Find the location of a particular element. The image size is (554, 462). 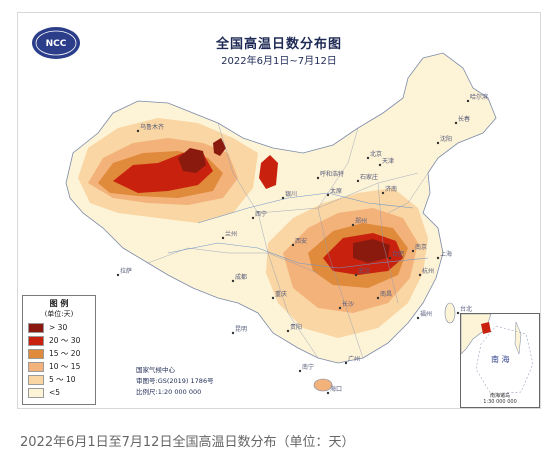

taiwan-island is located at coordinates (450, 313).